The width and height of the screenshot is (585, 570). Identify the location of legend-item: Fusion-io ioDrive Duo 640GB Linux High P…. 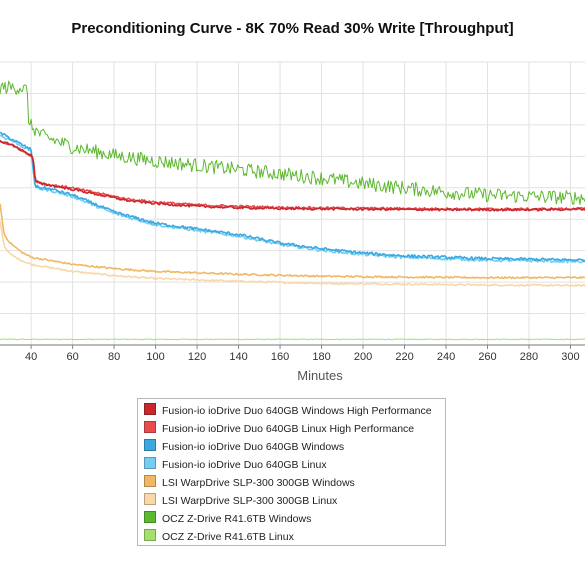
(279, 428).